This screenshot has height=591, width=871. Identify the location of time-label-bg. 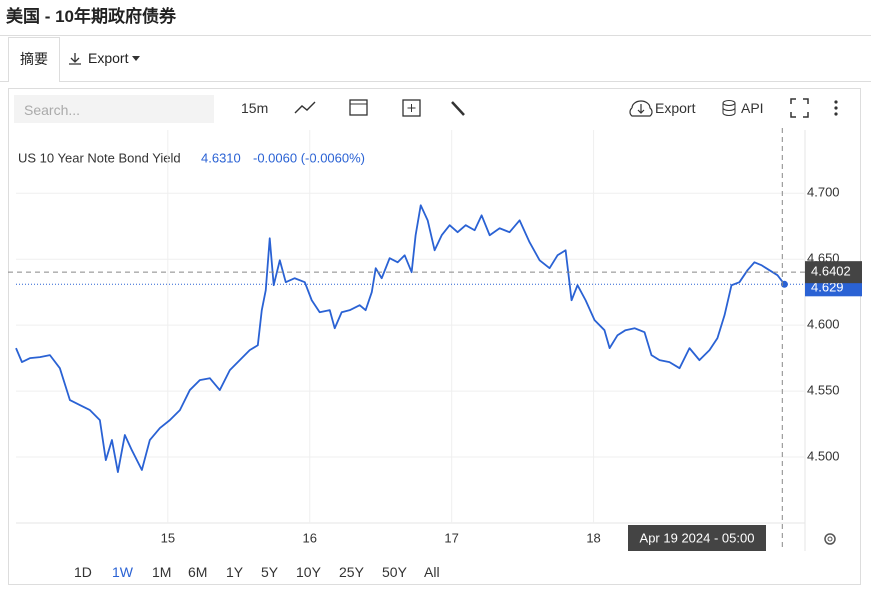
(697, 538).